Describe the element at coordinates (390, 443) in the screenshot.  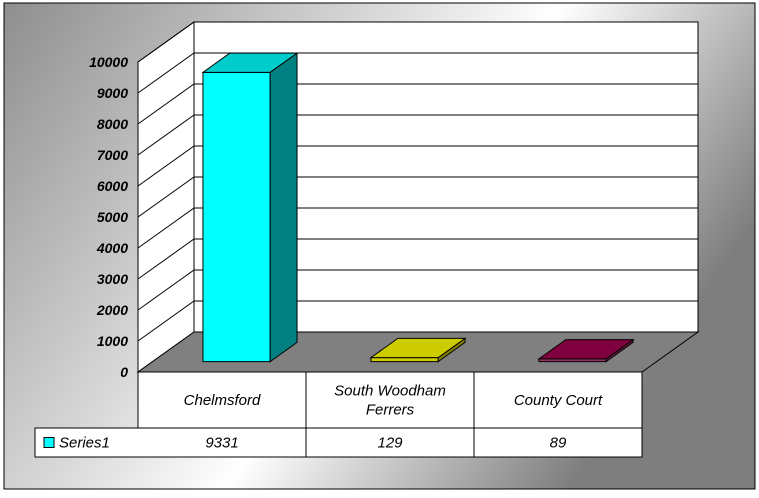
I see `data-label: 129` at that location.